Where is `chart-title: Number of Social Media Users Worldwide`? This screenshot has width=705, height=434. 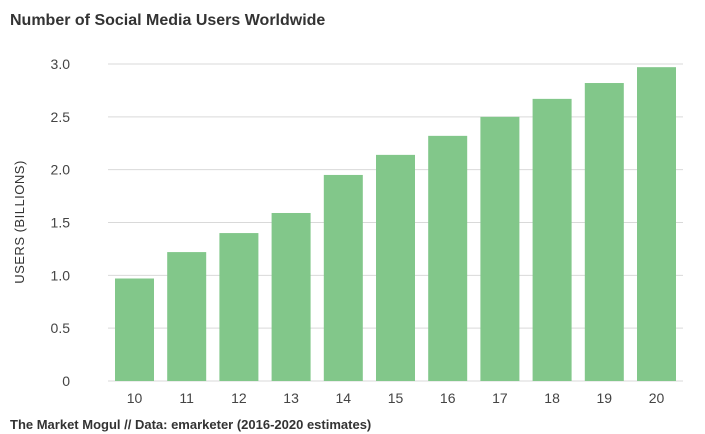 chart-title: Number of Social Media Users Worldwide is located at coordinates (168, 20).